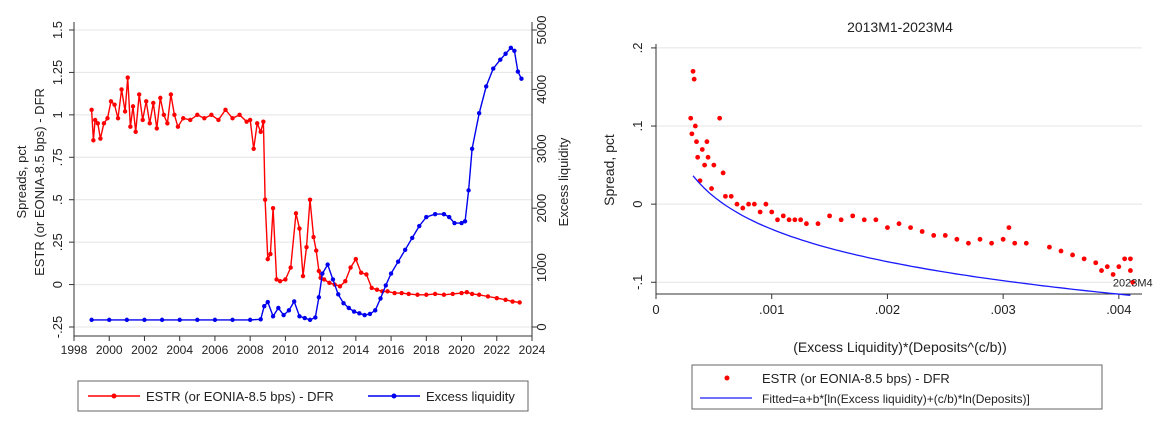  I want to click on chart1-y2-tick-label: 0, so click(541, 326).